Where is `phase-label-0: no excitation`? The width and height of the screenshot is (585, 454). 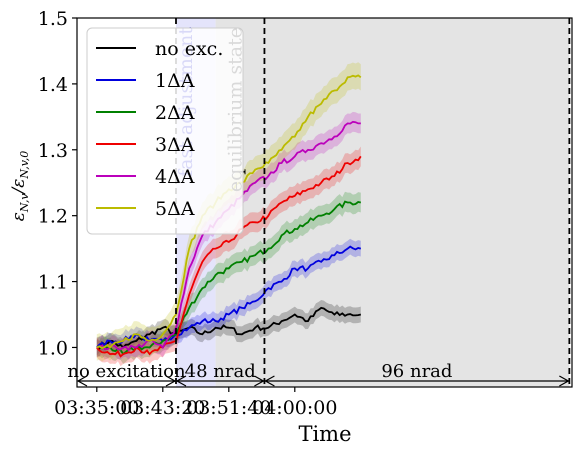
phase-label-0: no excitation is located at coordinates (126, 371).